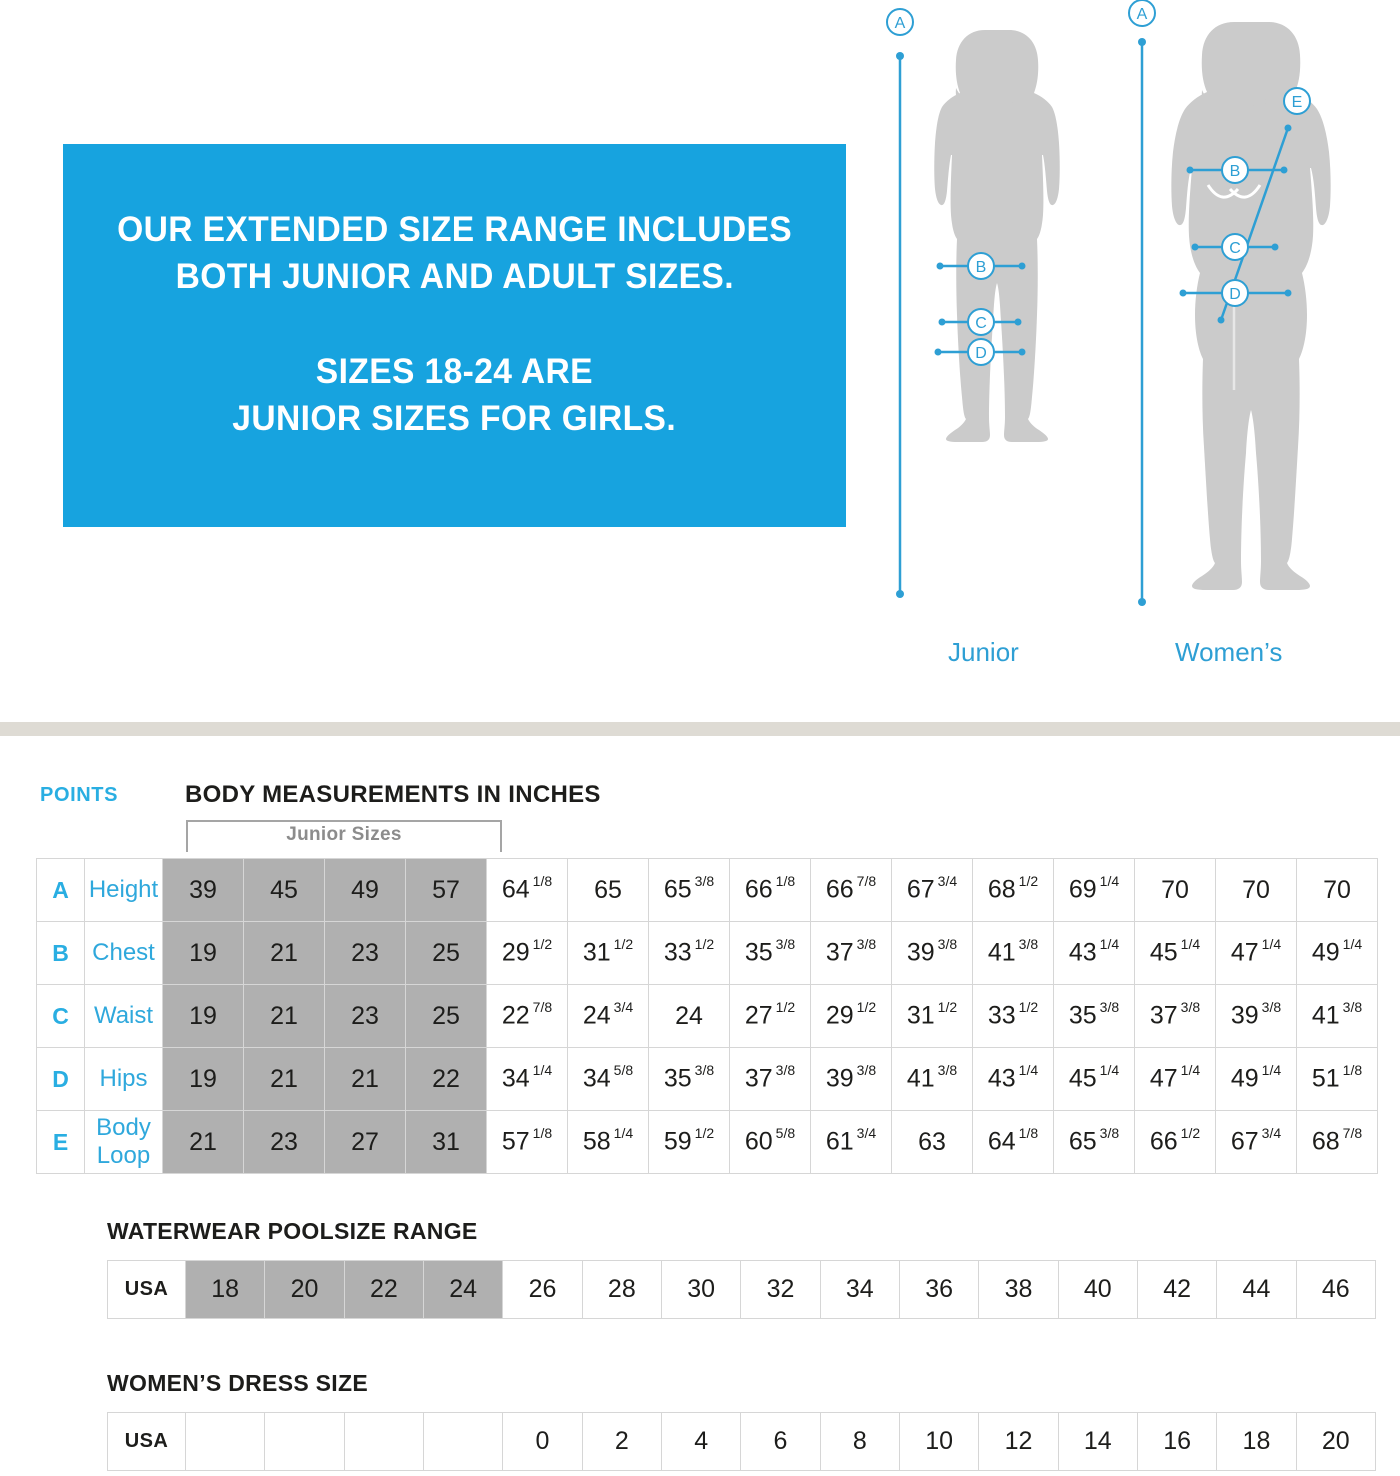 The height and width of the screenshot is (1476, 1400). Describe the element at coordinates (527, 1079) in the screenshot. I see `measurement-cell: 34 1/4` at that location.